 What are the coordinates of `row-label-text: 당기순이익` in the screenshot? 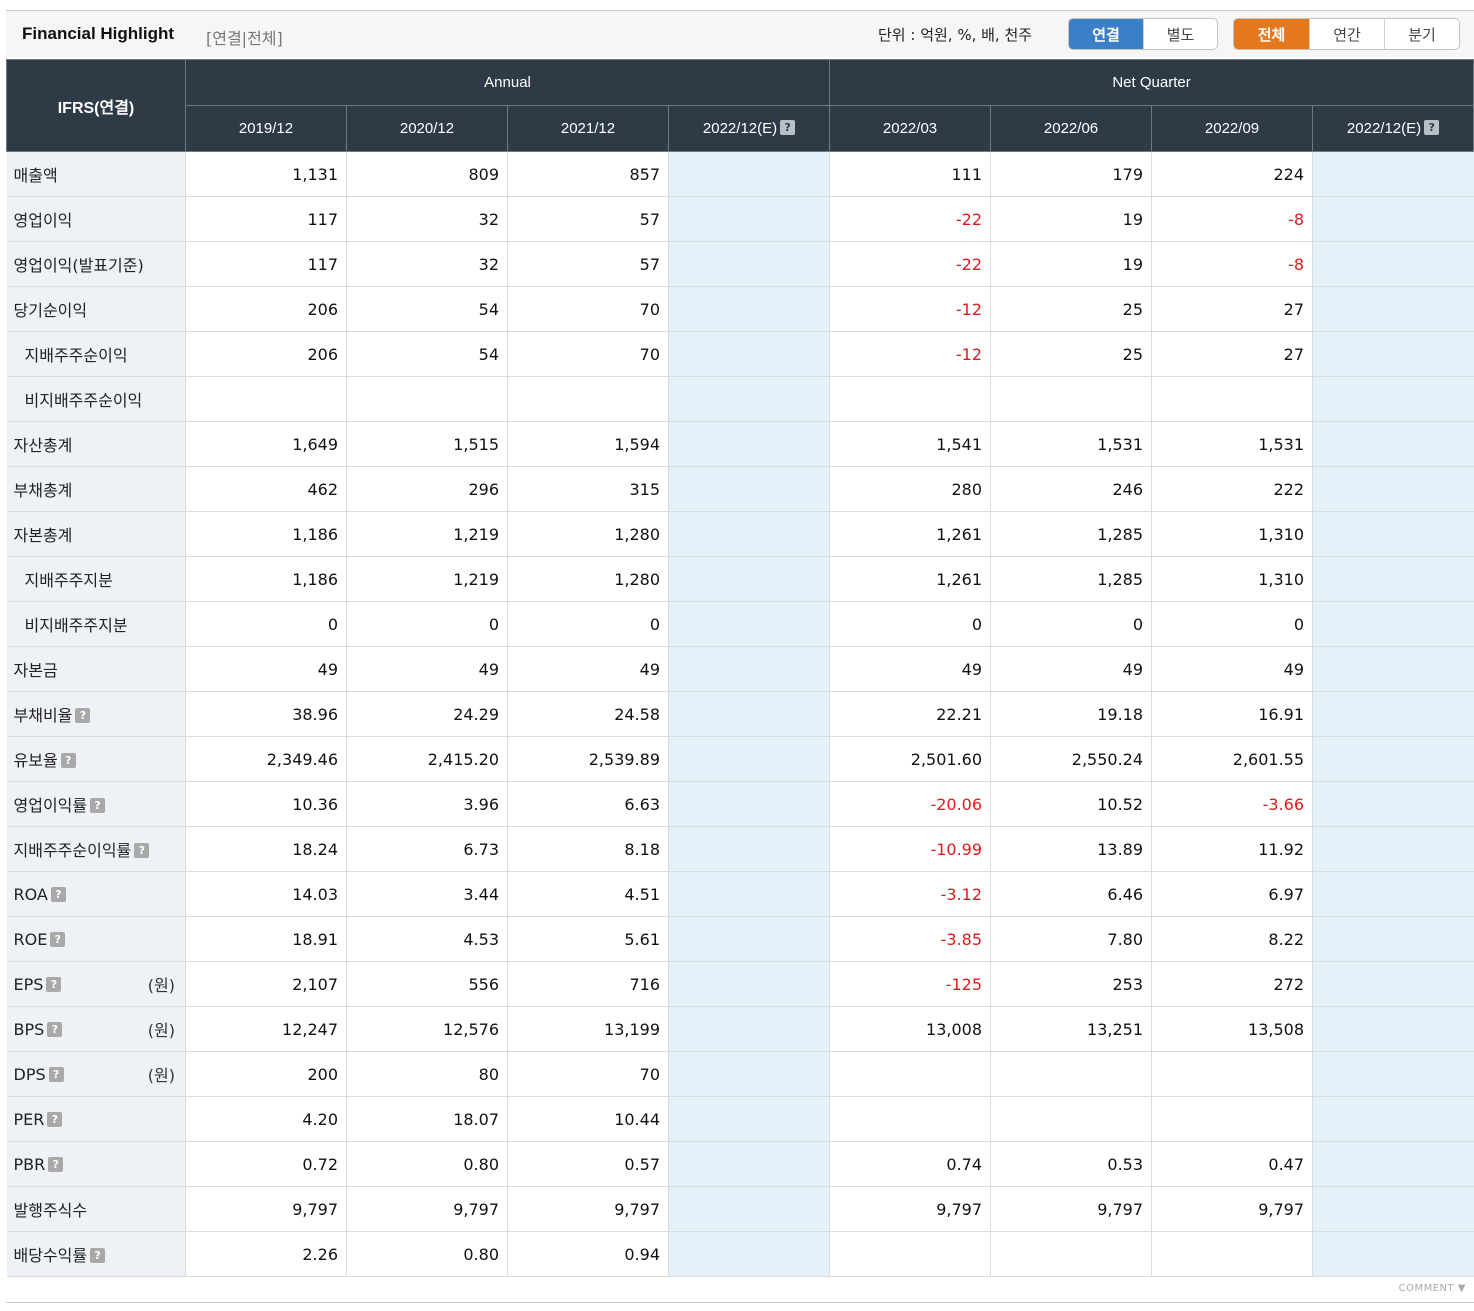 It's located at (50, 310).